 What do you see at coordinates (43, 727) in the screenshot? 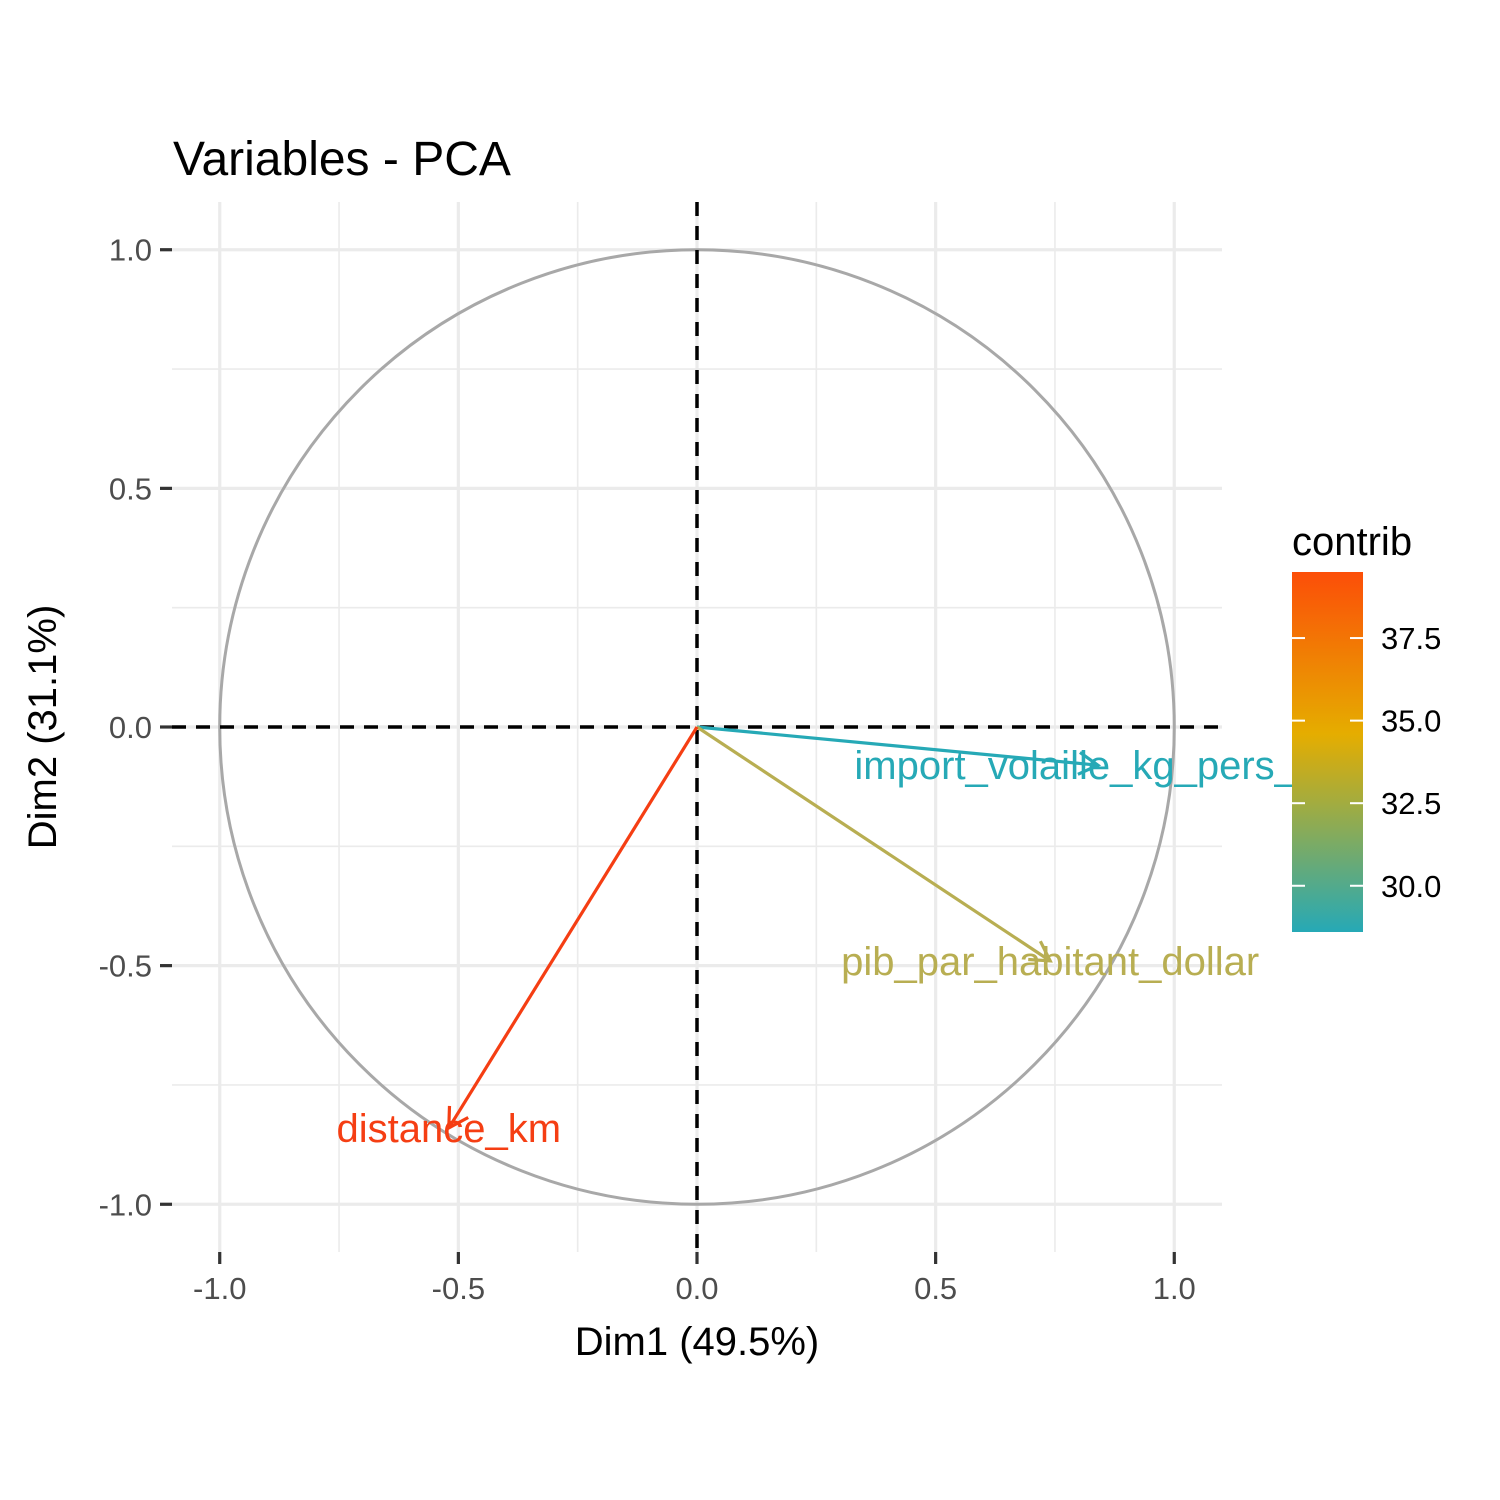
I see `y-axis-title: Dim2 (31.1%)` at bounding box center [43, 727].